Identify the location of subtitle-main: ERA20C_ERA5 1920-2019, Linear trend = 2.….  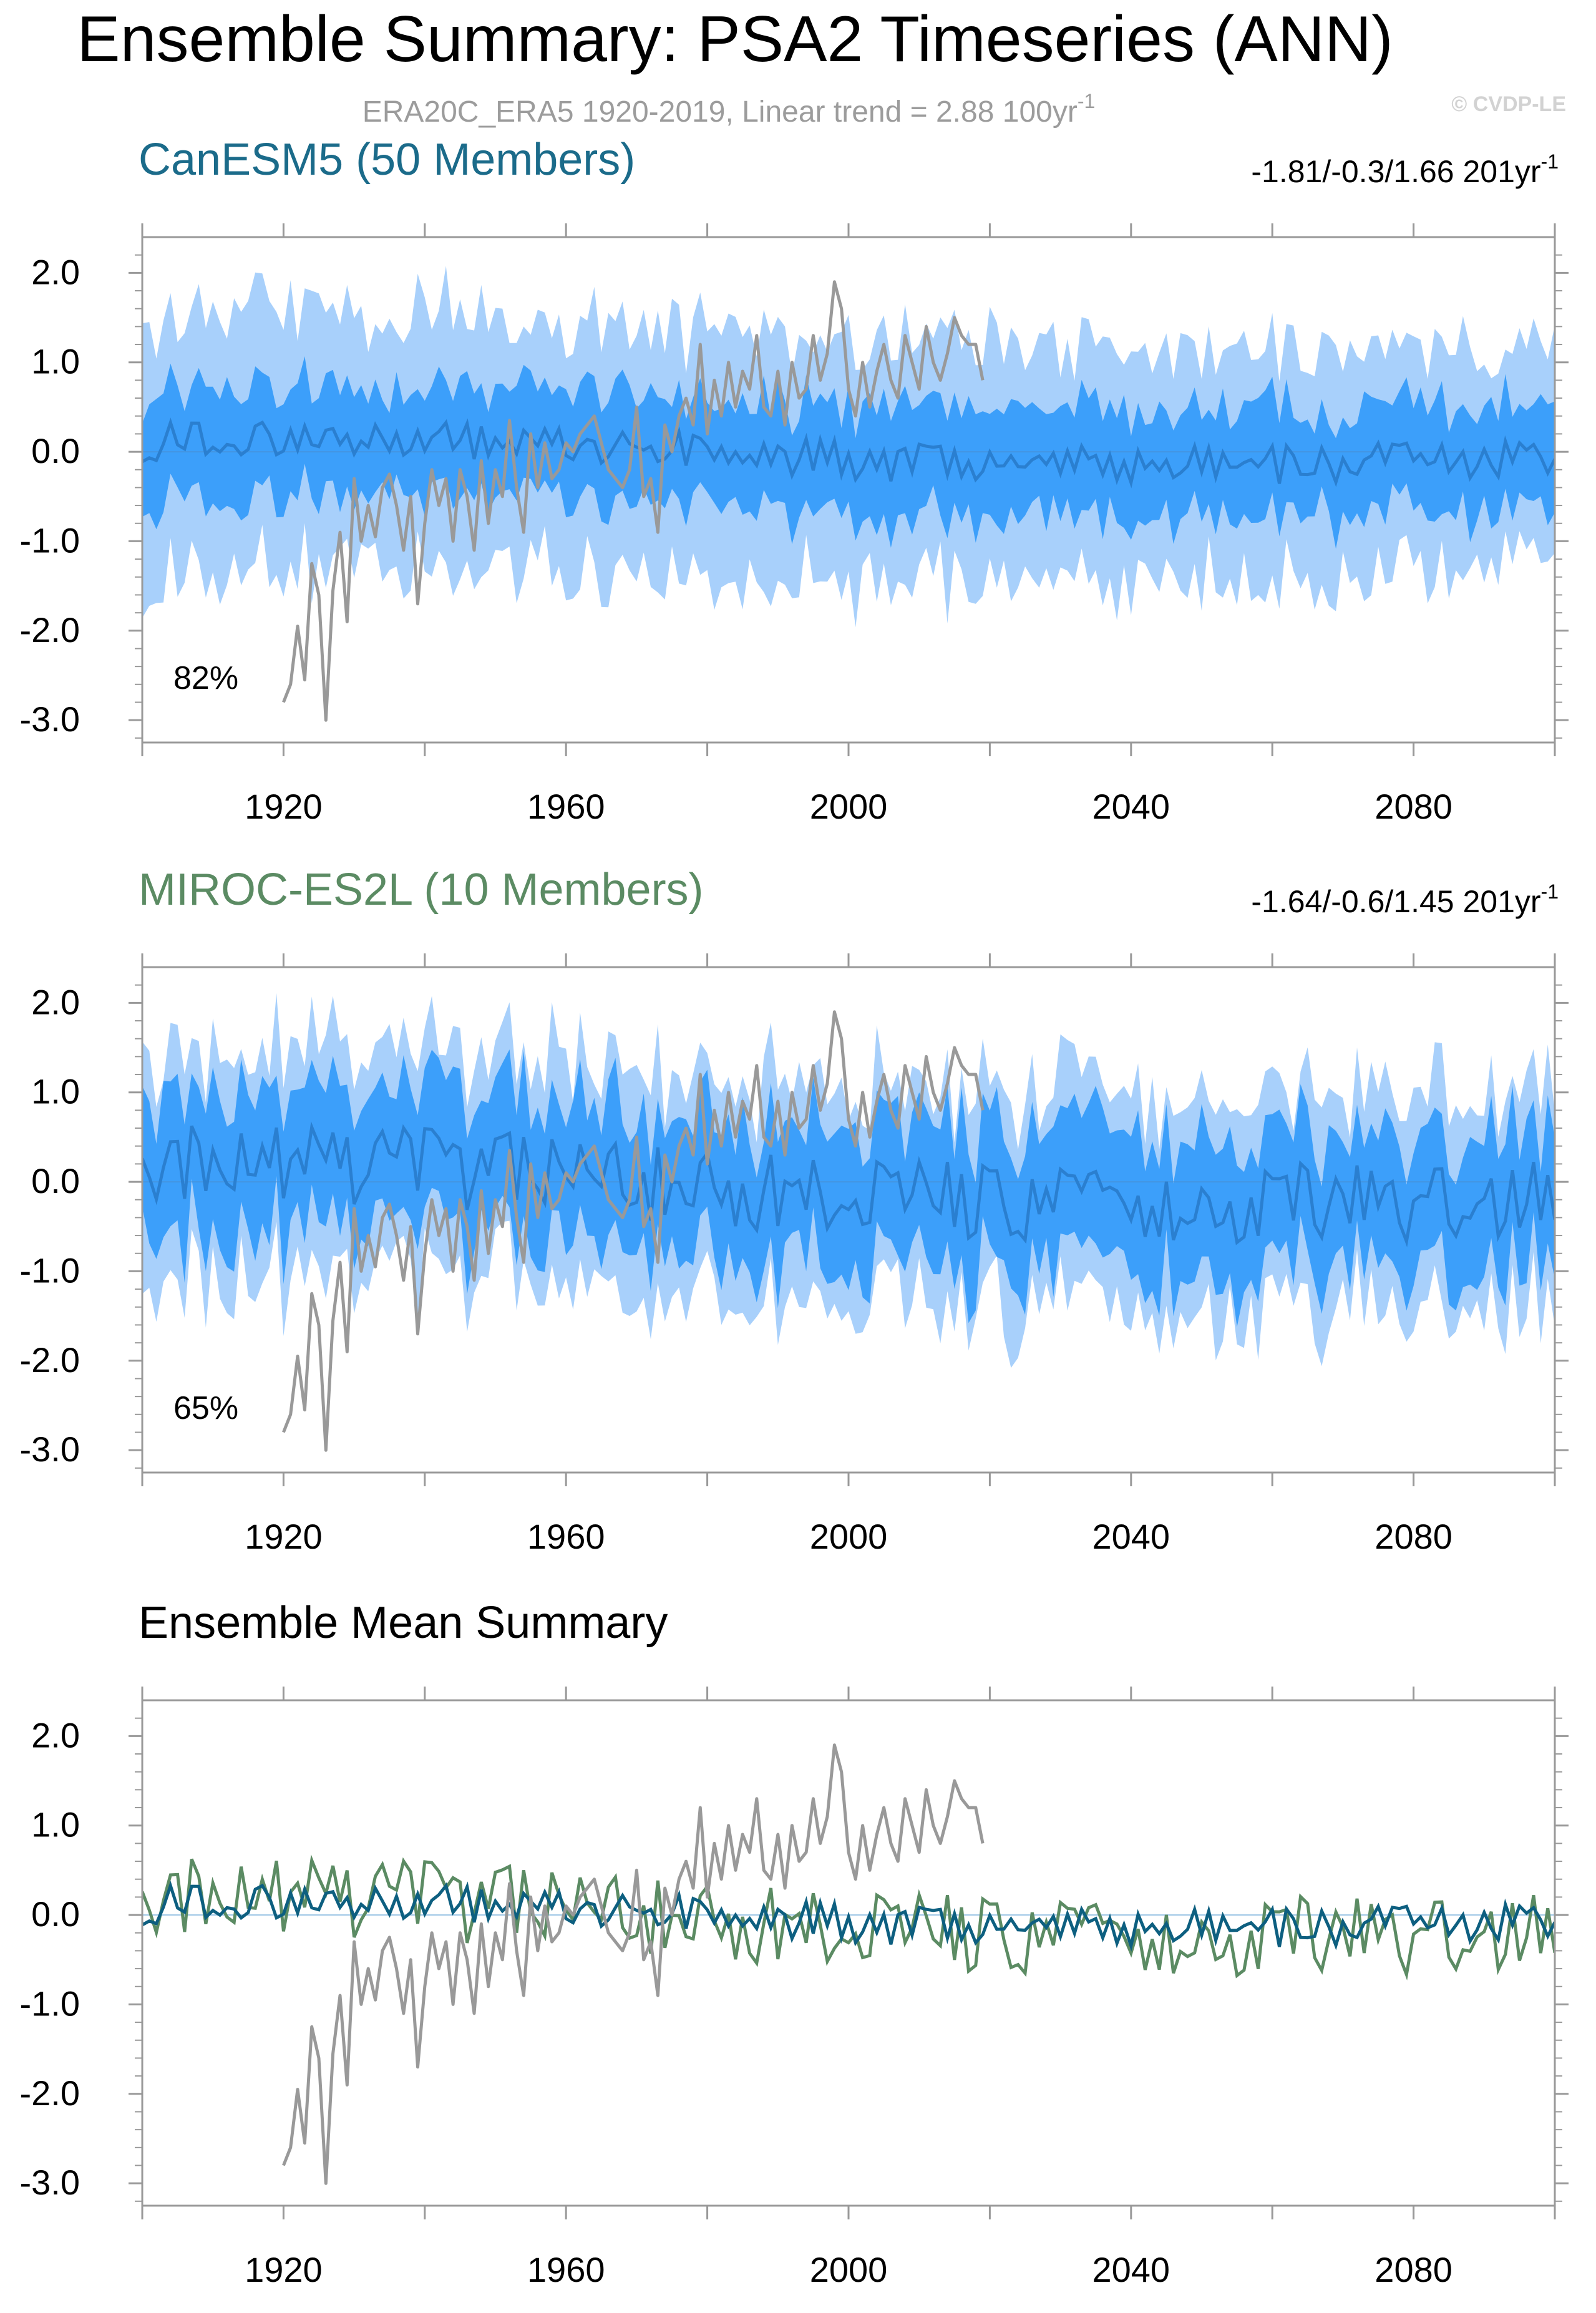
(720, 112).